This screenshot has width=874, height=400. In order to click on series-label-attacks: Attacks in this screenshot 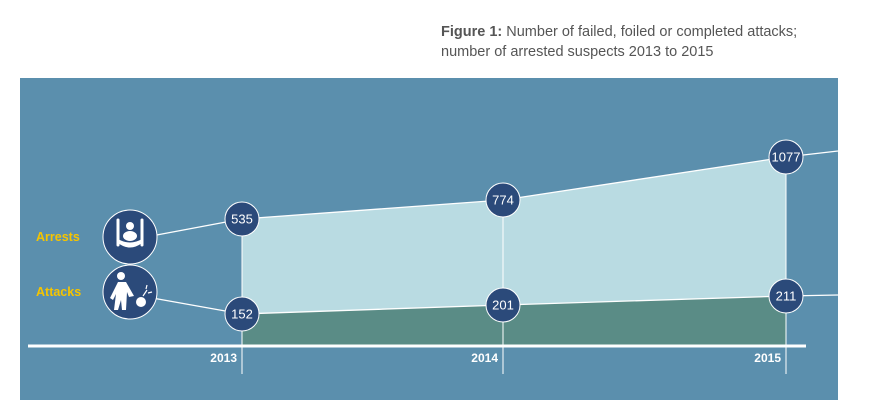, I will do `click(58, 292)`.